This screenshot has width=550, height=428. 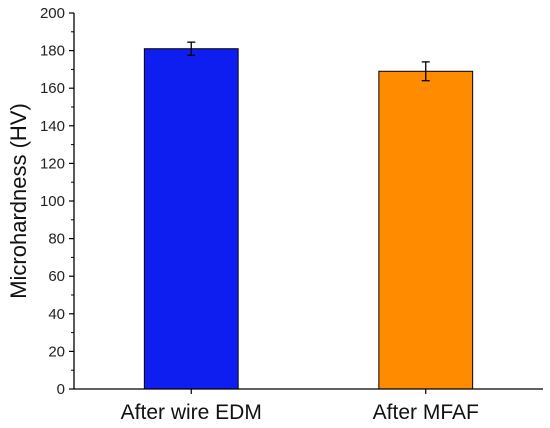 I want to click on y-tick-label: 100, so click(x=52, y=201).